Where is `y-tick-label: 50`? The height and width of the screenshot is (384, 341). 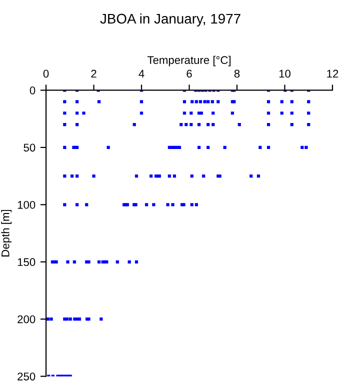
y-tick-label: 50 is located at coordinates (30, 148).